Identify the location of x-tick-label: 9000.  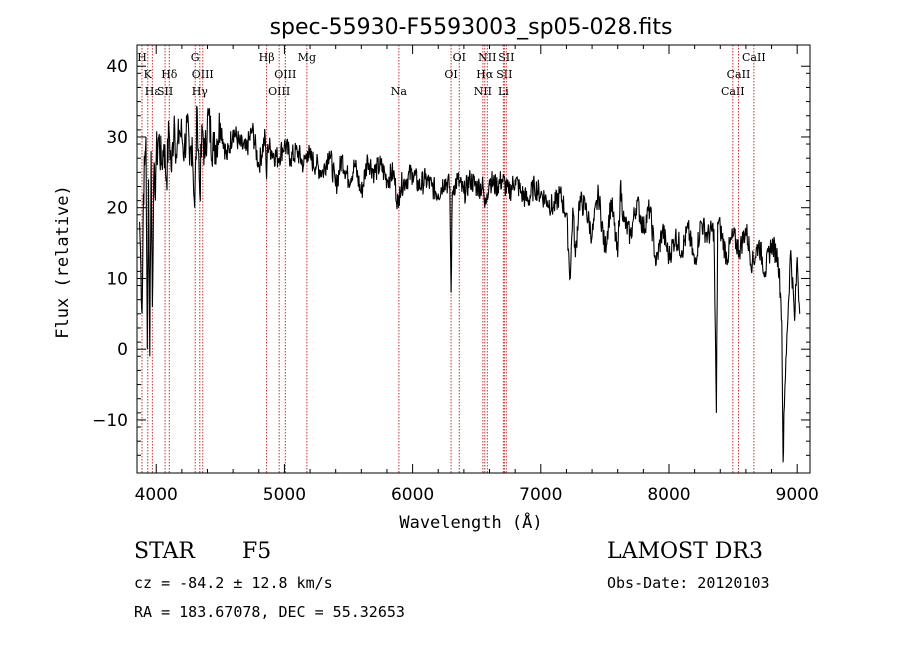
(797, 495).